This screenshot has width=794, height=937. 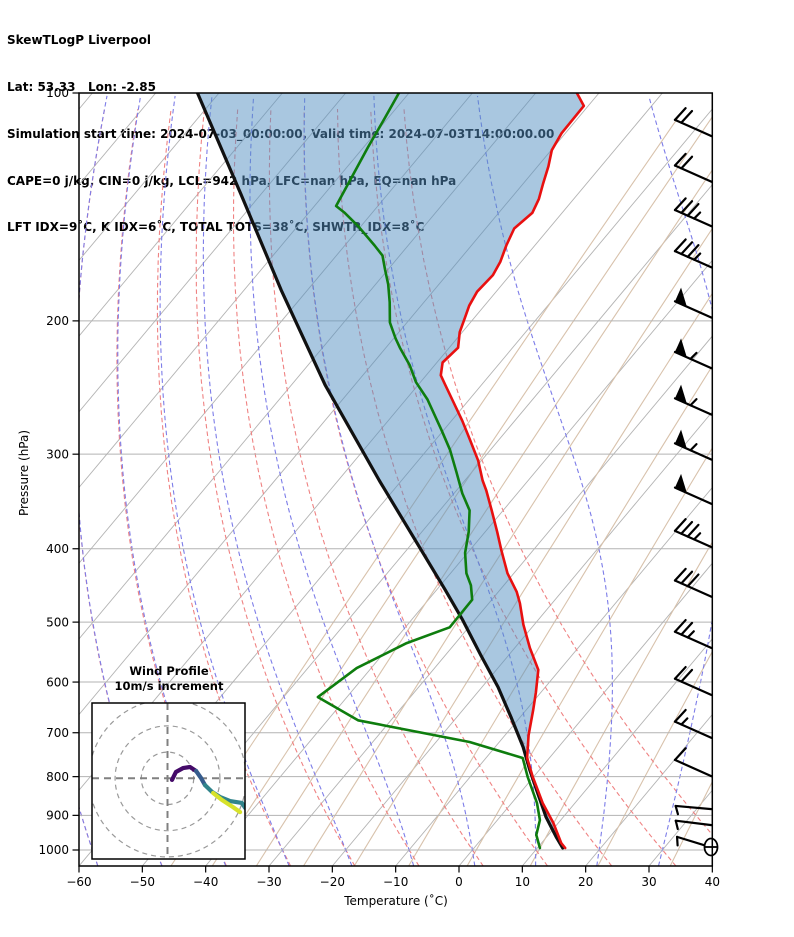 I want to click on pressure-tick-label: 500, so click(x=57, y=622).